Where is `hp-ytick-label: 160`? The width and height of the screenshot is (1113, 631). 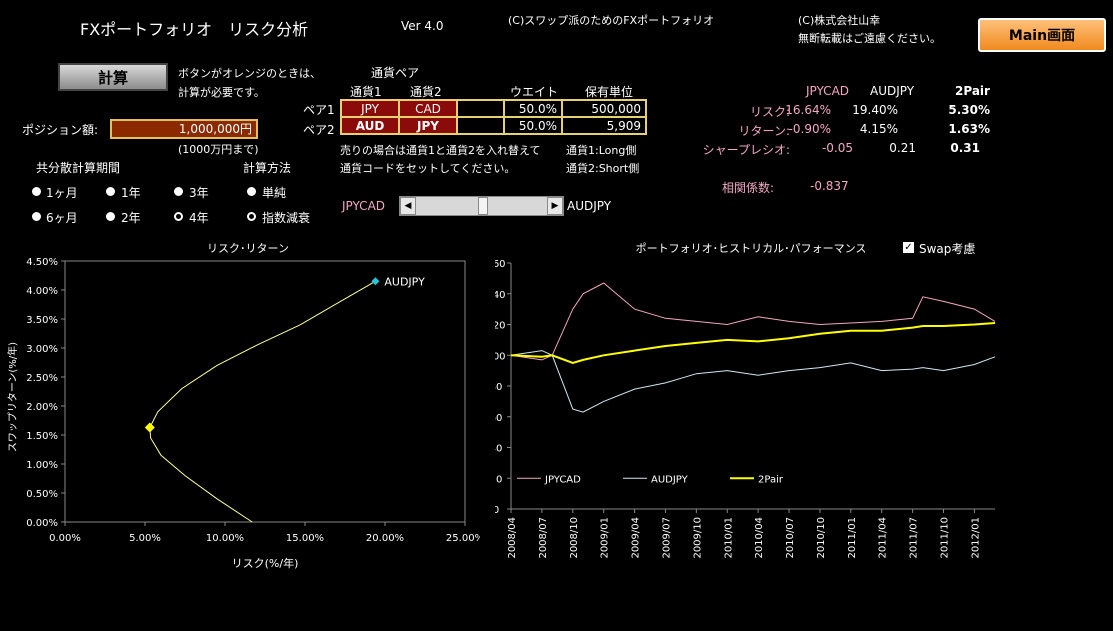
hp-ytick-label: 160 is located at coordinates (500, 264).